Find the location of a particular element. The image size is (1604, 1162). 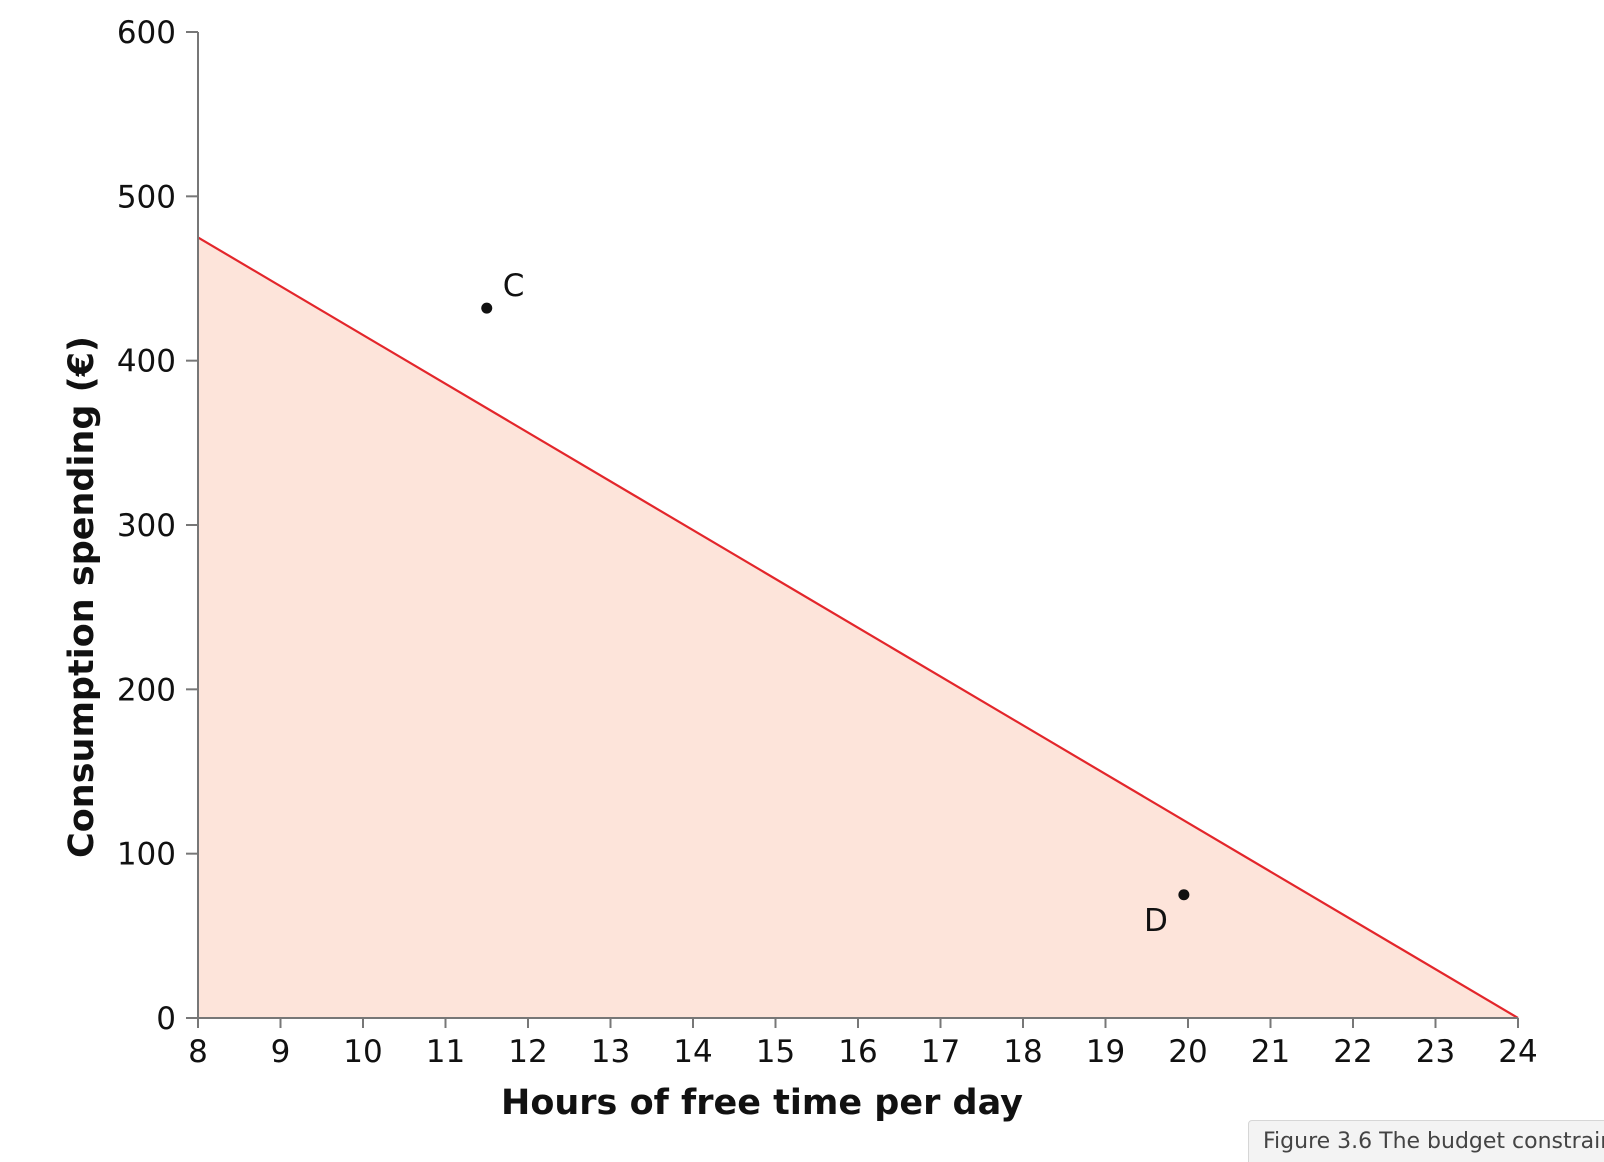

y-tick-label: 0 is located at coordinates (166, 1019).